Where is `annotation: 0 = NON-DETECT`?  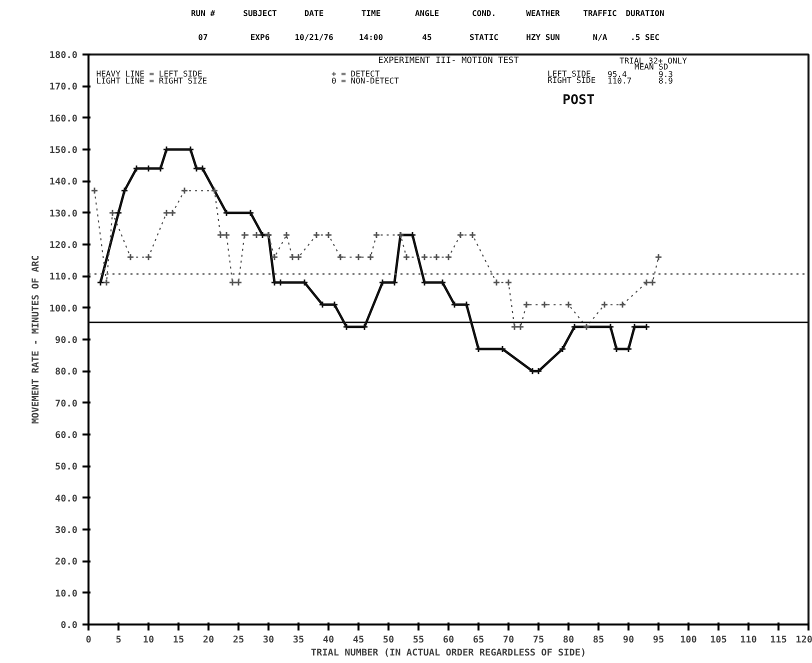 annotation: 0 = NON-DETECT is located at coordinates (366, 81).